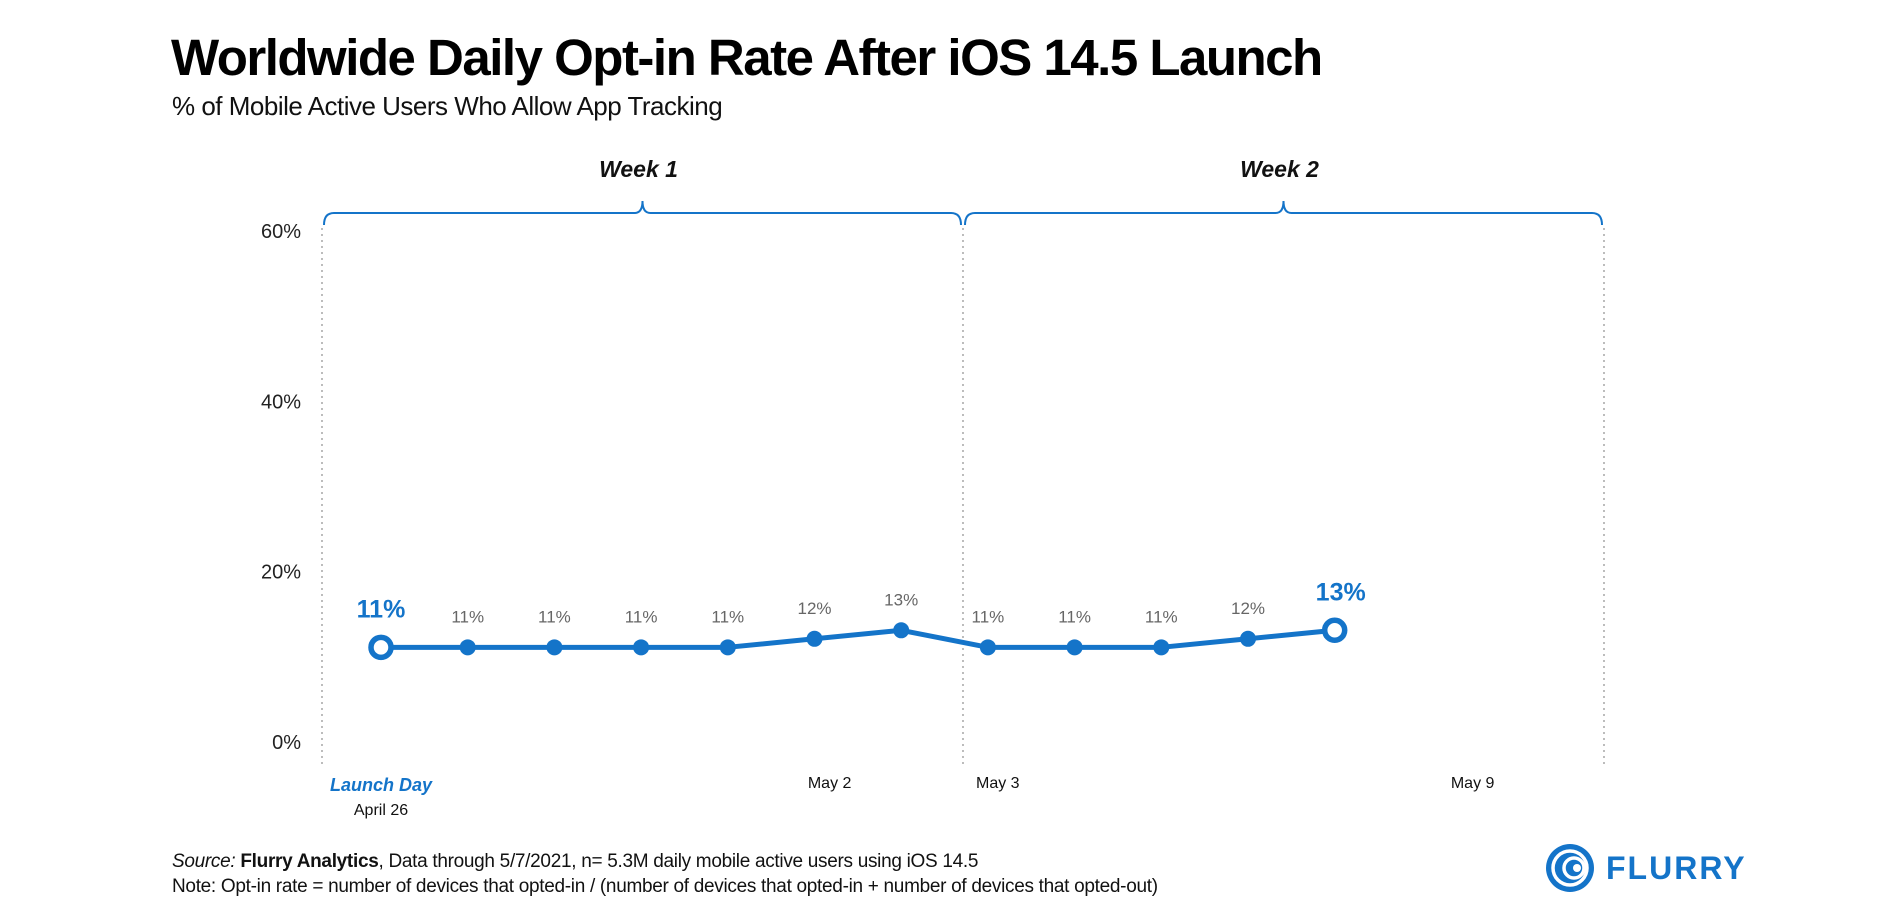 The image size is (1899, 912). What do you see at coordinates (1279, 169) in the screenshot?
I see `week-label-2: Week 2` at bounding box center [1279, 169].